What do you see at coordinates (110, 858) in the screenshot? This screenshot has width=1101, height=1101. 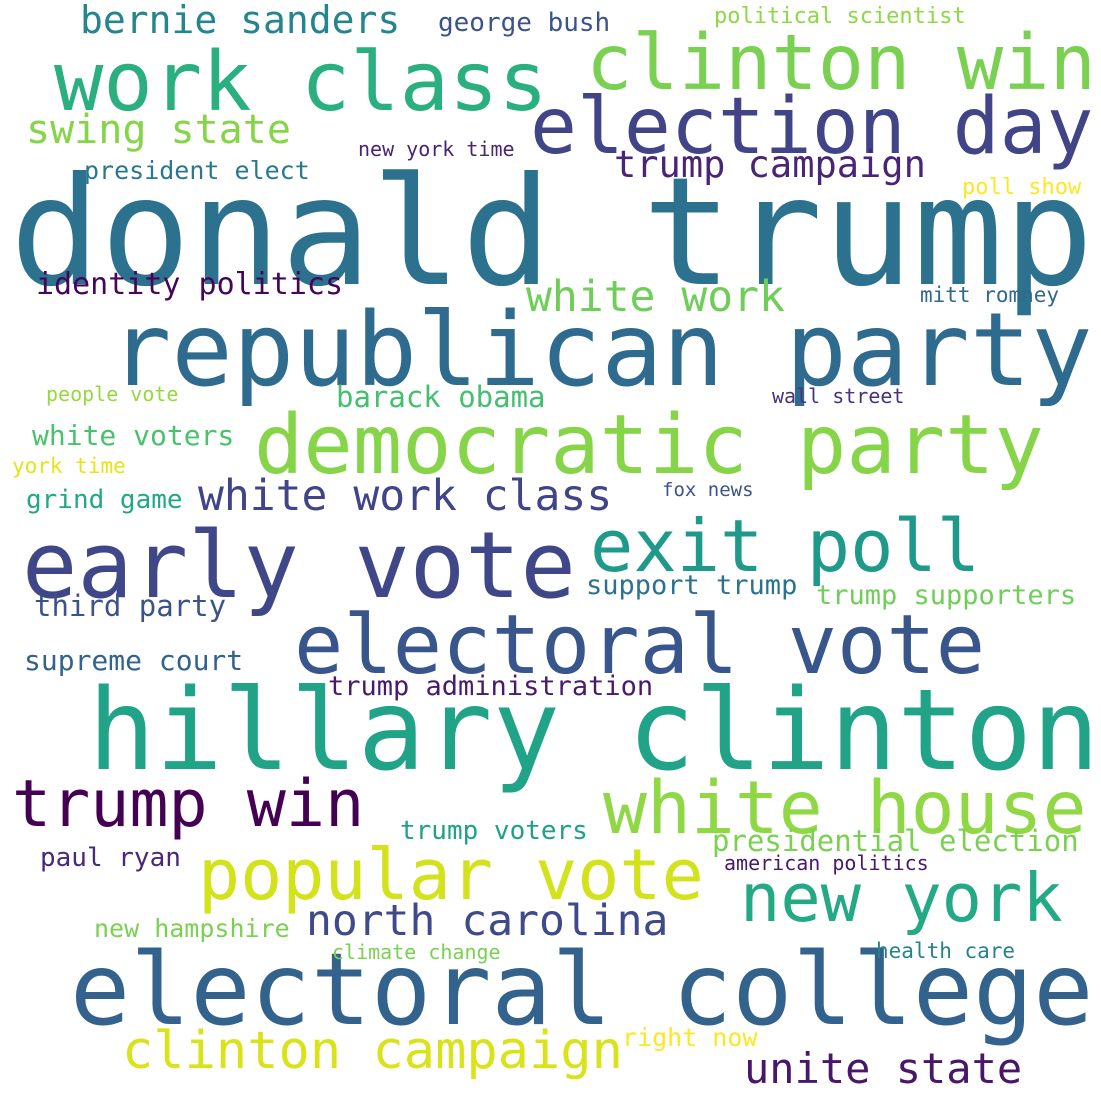 I see `word: paul ryan` at bounding box center [110, 858].